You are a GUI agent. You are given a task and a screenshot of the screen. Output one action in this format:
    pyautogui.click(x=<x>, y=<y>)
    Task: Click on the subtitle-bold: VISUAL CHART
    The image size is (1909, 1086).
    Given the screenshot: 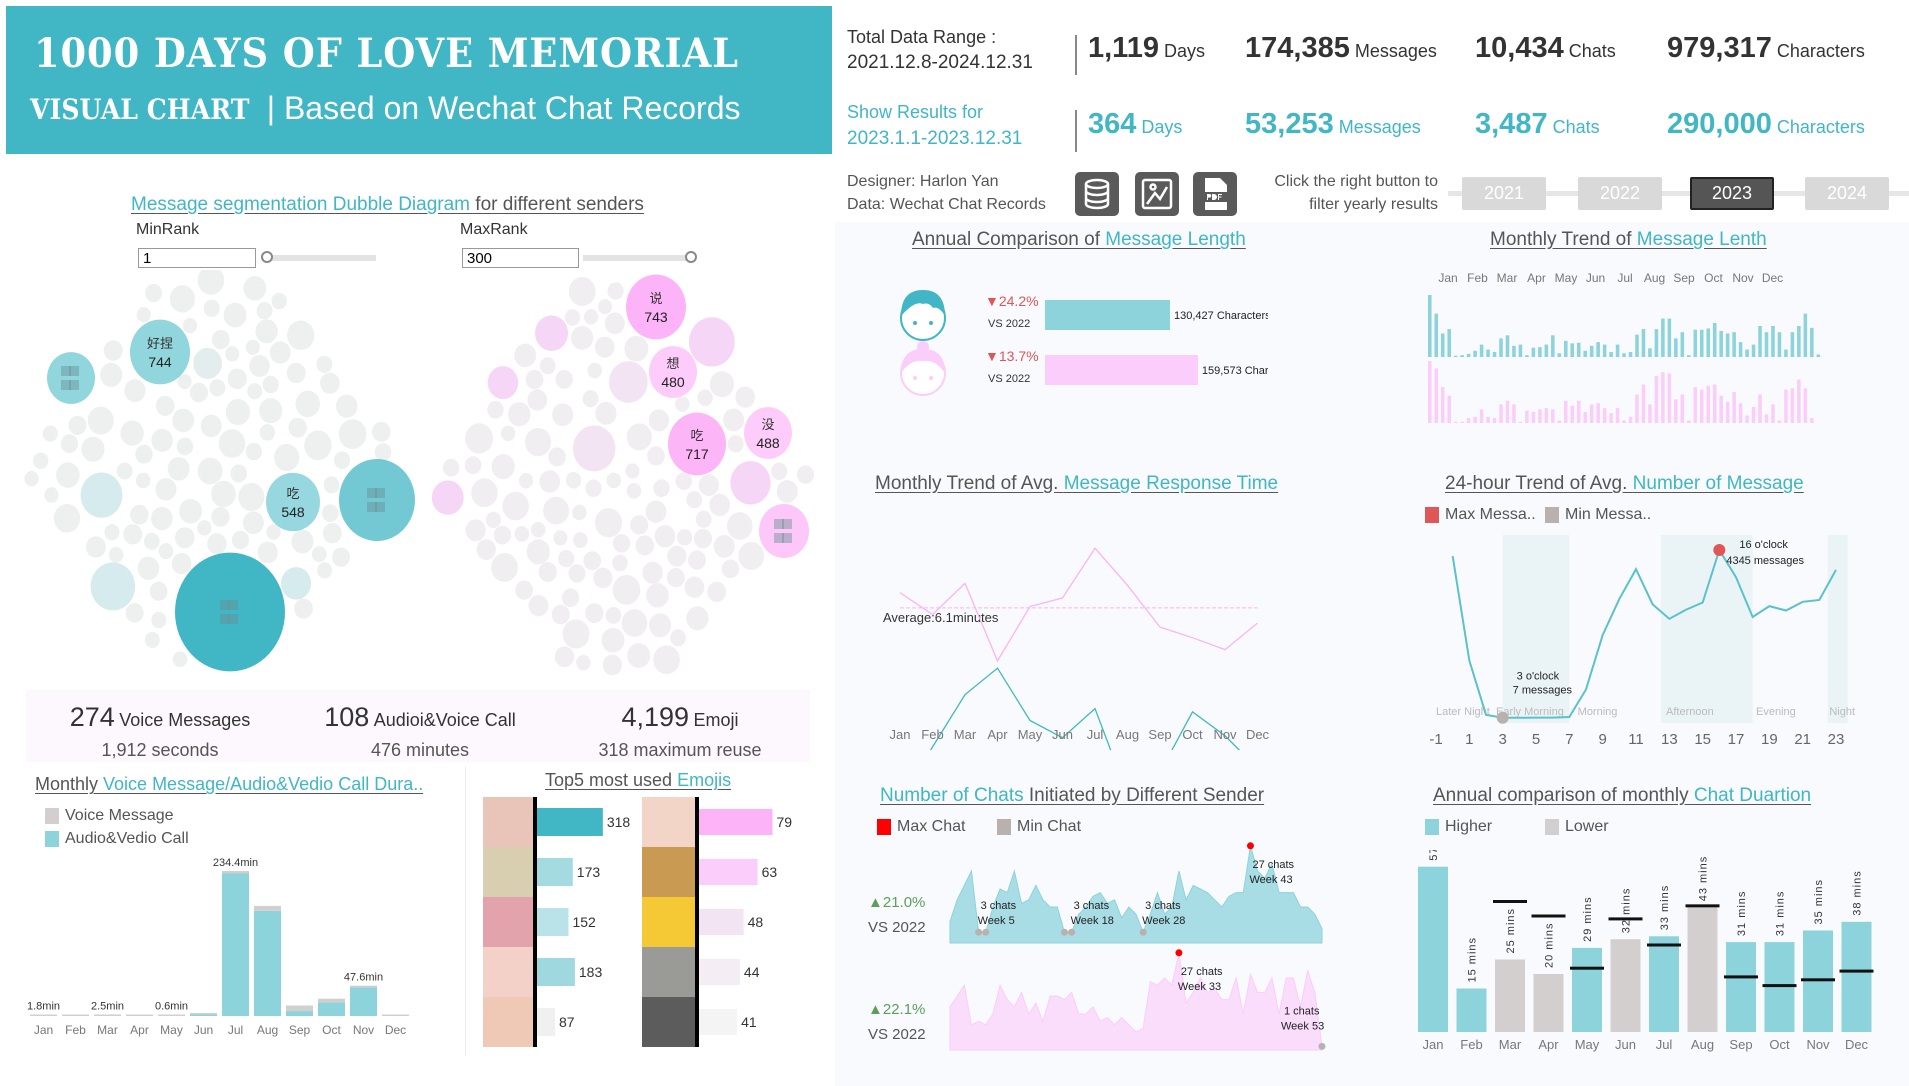 What is the action you would take?
    pyautogui.click(x=140, y=109)
    